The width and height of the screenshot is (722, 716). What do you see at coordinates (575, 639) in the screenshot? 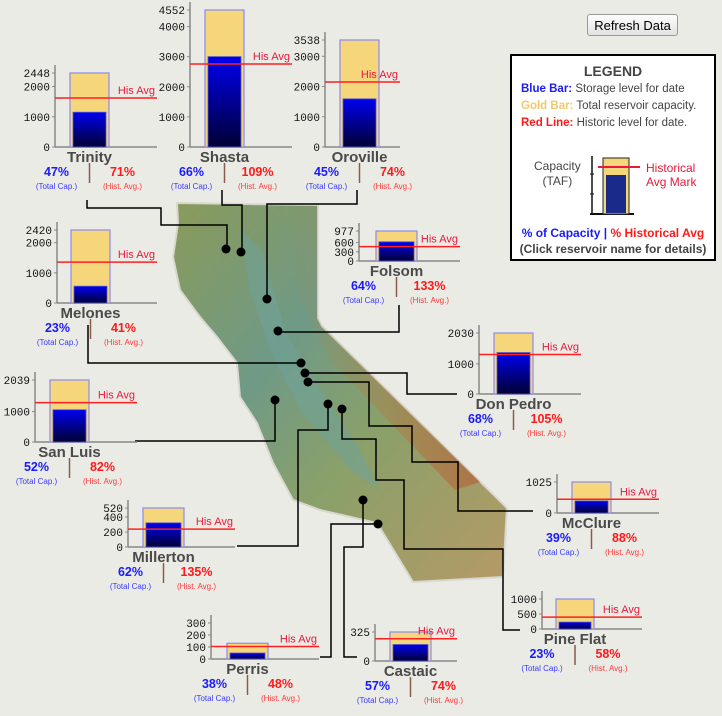
I see `reservoir-name-pine-flat: Pine Flat` at bounding box center [575, 639].